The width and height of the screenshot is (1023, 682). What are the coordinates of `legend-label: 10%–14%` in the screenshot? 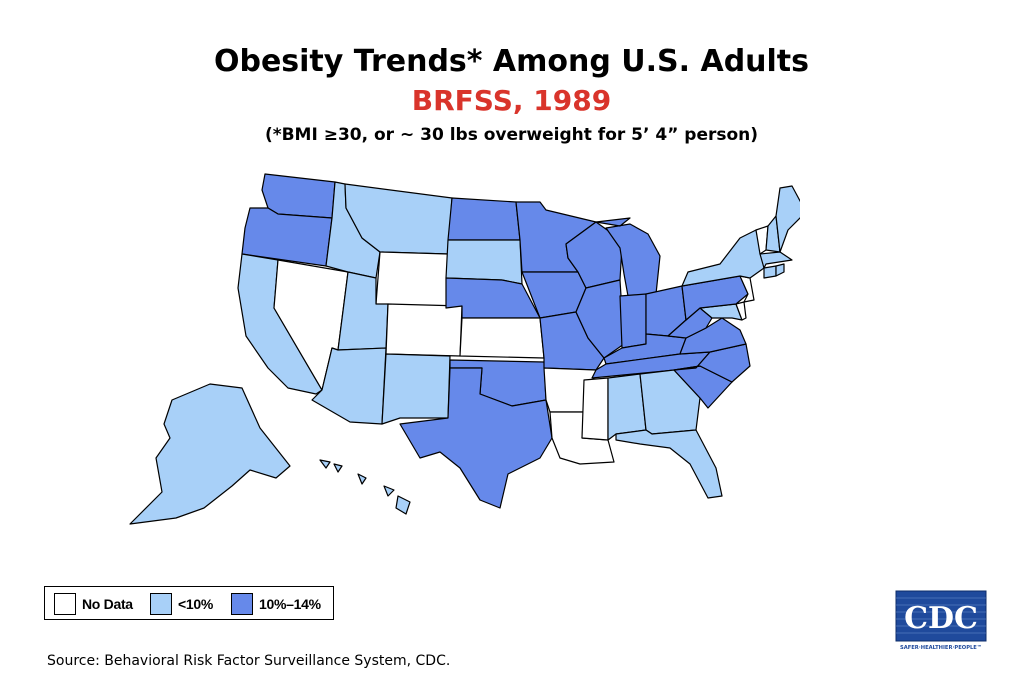 It's located at (290, 604).